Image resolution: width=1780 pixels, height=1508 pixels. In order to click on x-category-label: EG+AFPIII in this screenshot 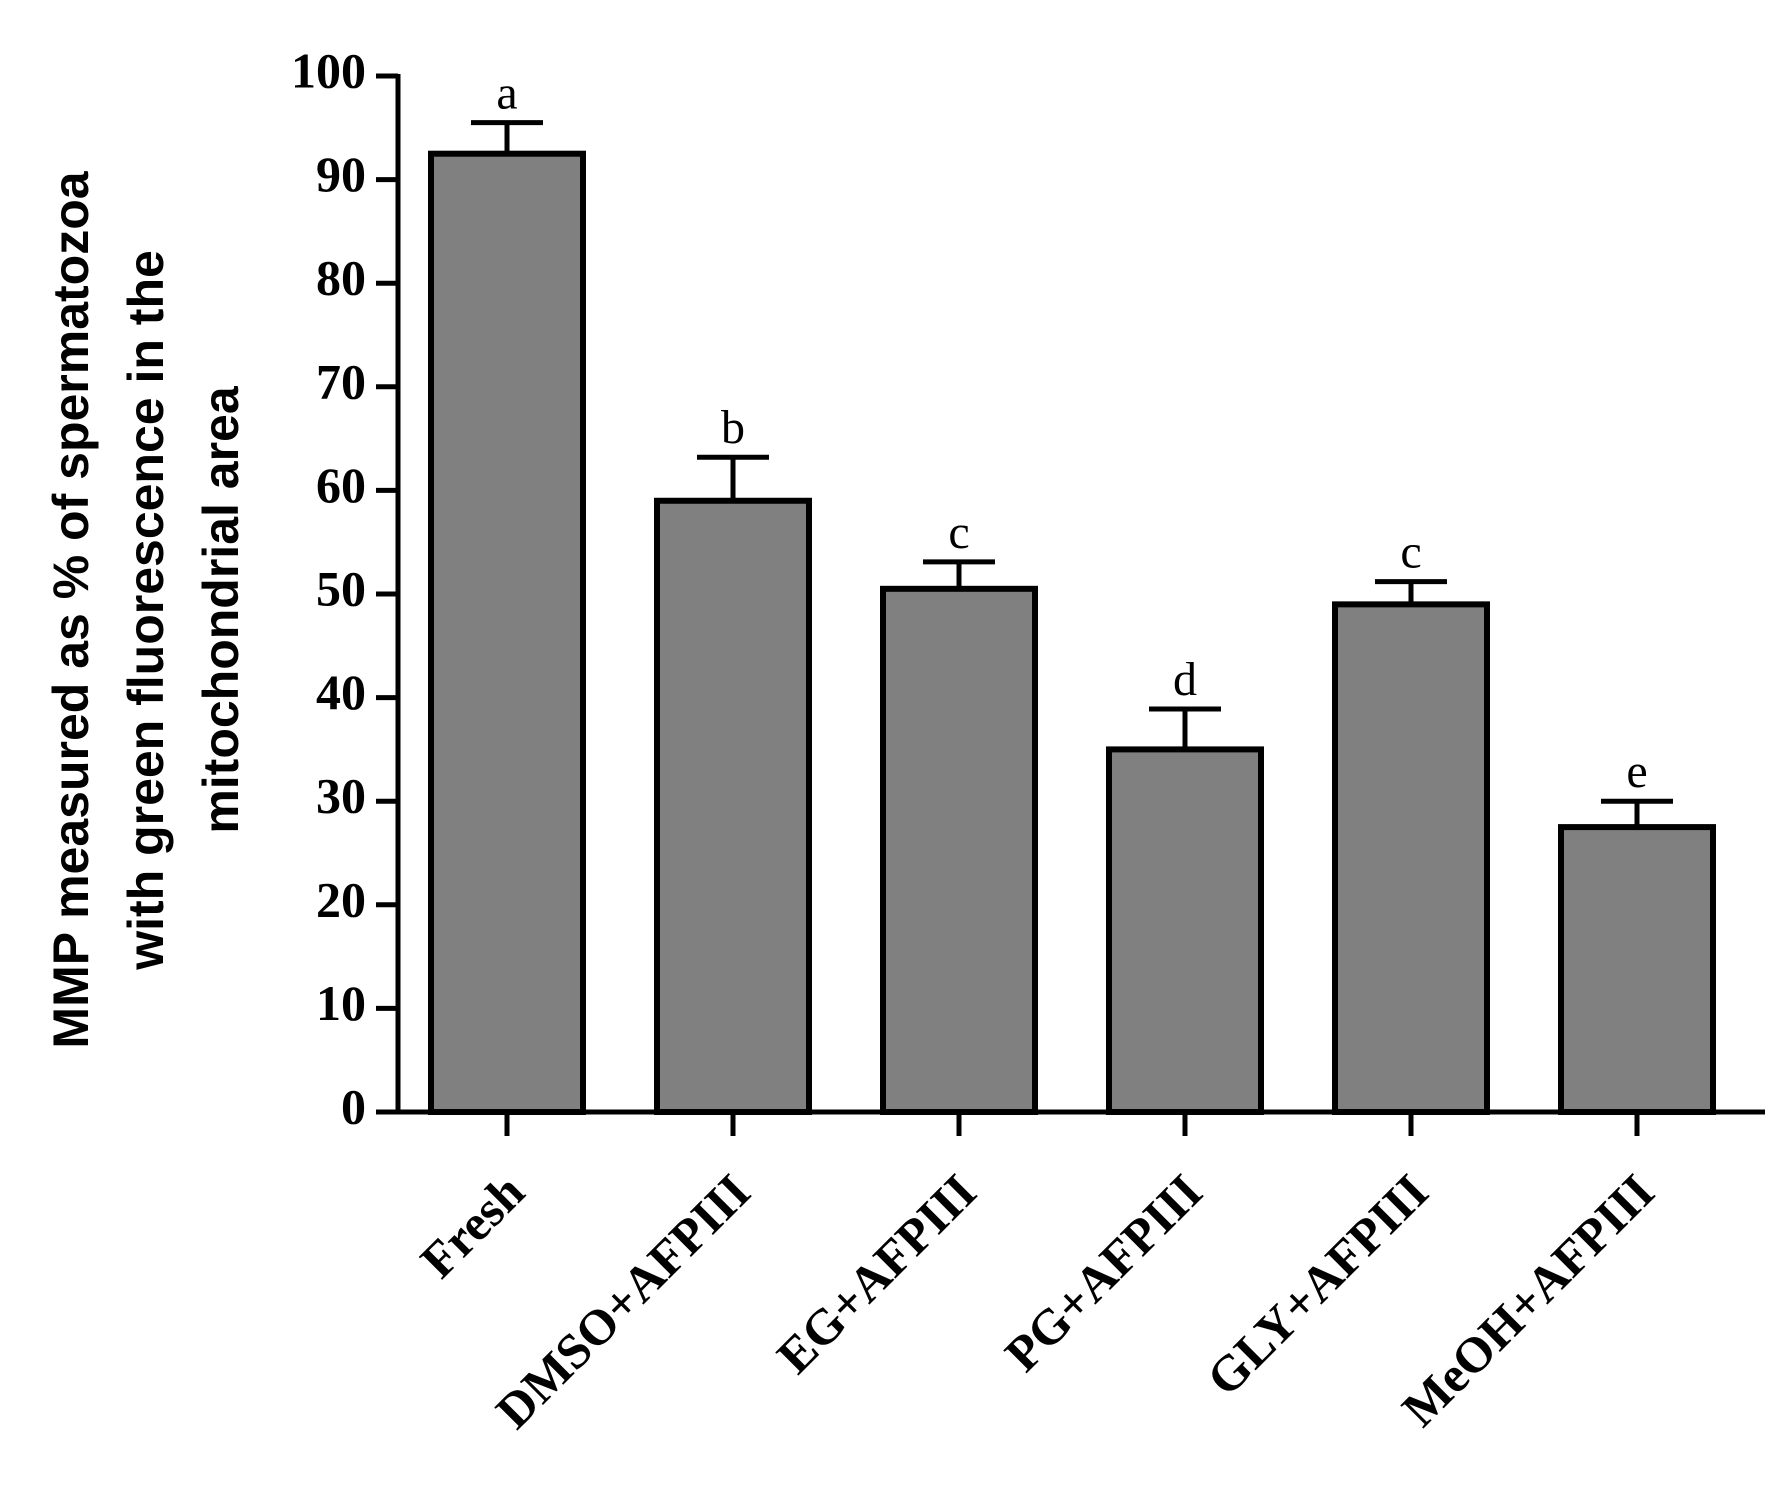, I will do `click(876, 1273)`.